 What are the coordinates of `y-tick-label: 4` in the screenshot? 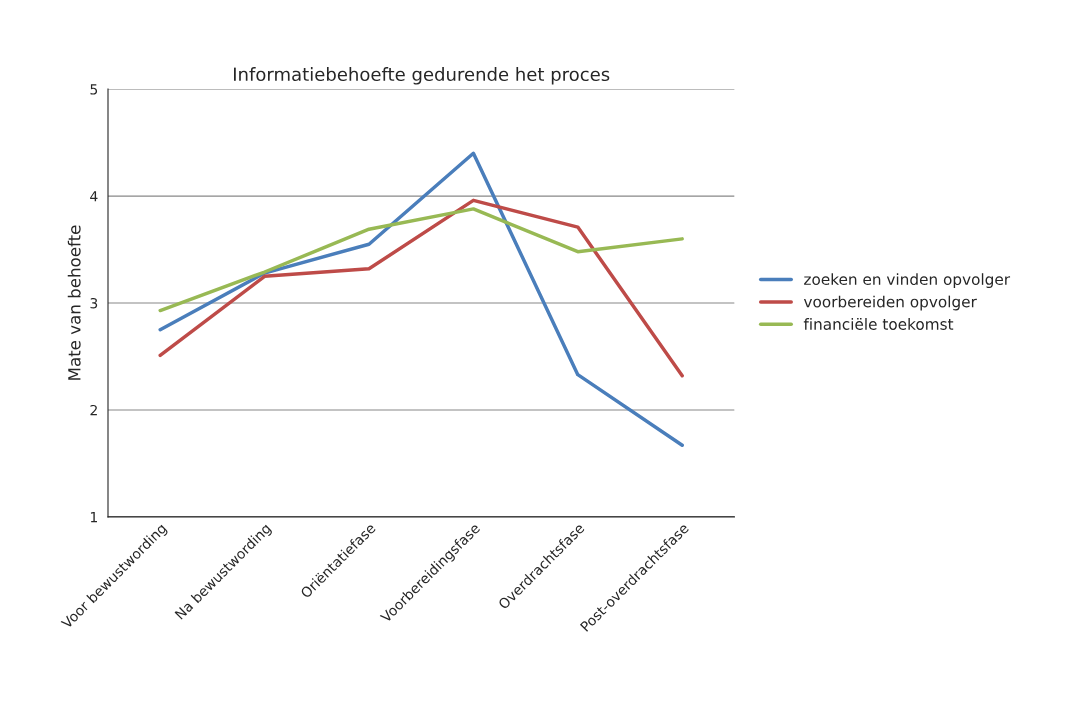 It's located at (94, 196).